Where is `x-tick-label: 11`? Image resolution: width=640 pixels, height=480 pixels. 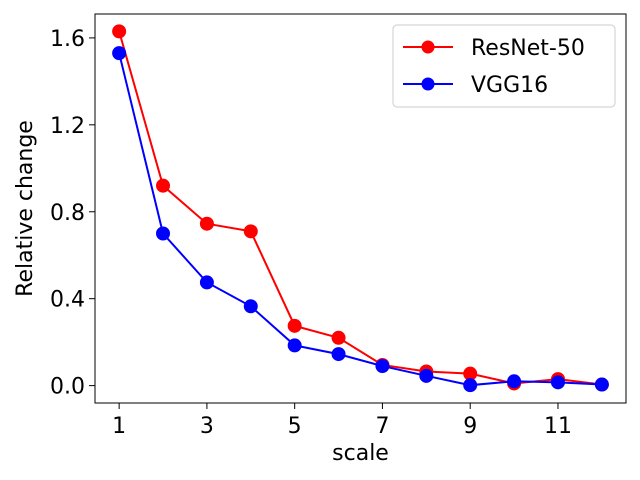 x-tick-label: 11 is located at coordinates (558, 426).